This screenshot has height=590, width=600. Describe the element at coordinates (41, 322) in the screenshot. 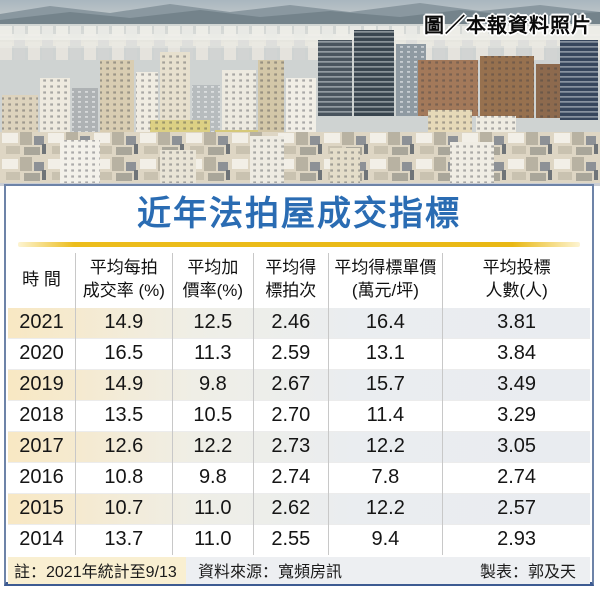

I see `year-cell: 2021` at that location.